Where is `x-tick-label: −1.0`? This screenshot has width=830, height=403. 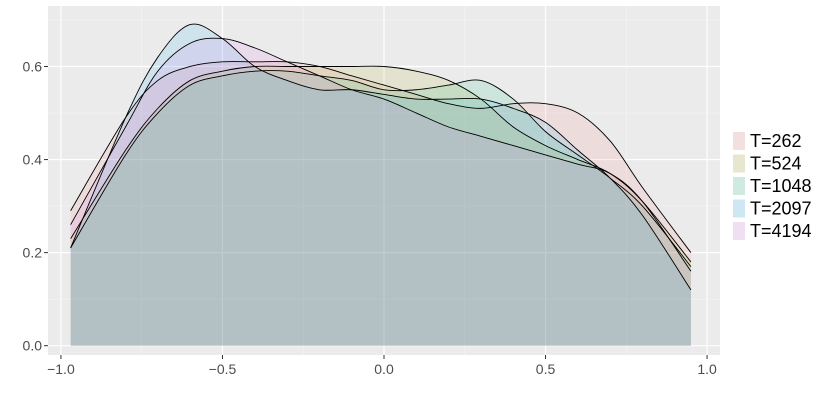 x-tick-label: −1.0 is located at coordinates (61, 369).